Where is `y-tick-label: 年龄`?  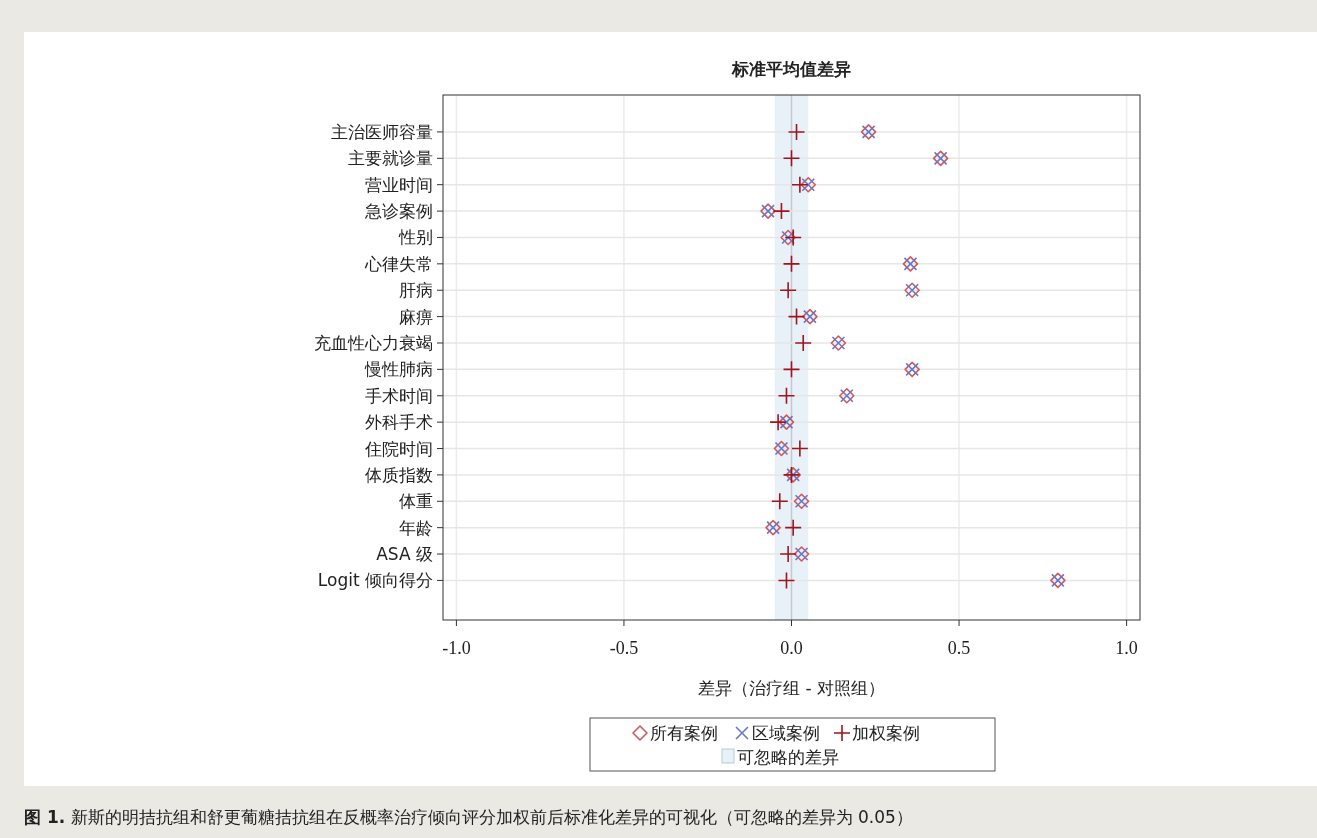
y-tick-label: 年龄 is located at coordinates (416, 527).